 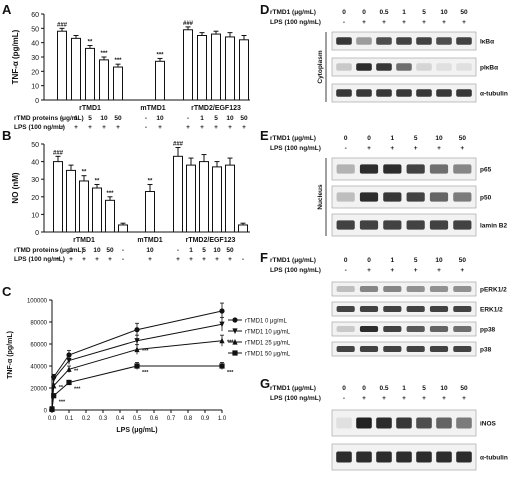 What do you see at coordinates (264, 9) in the screenshot?
I see `panel-letter-d: D` at bounding box center [264, 9].